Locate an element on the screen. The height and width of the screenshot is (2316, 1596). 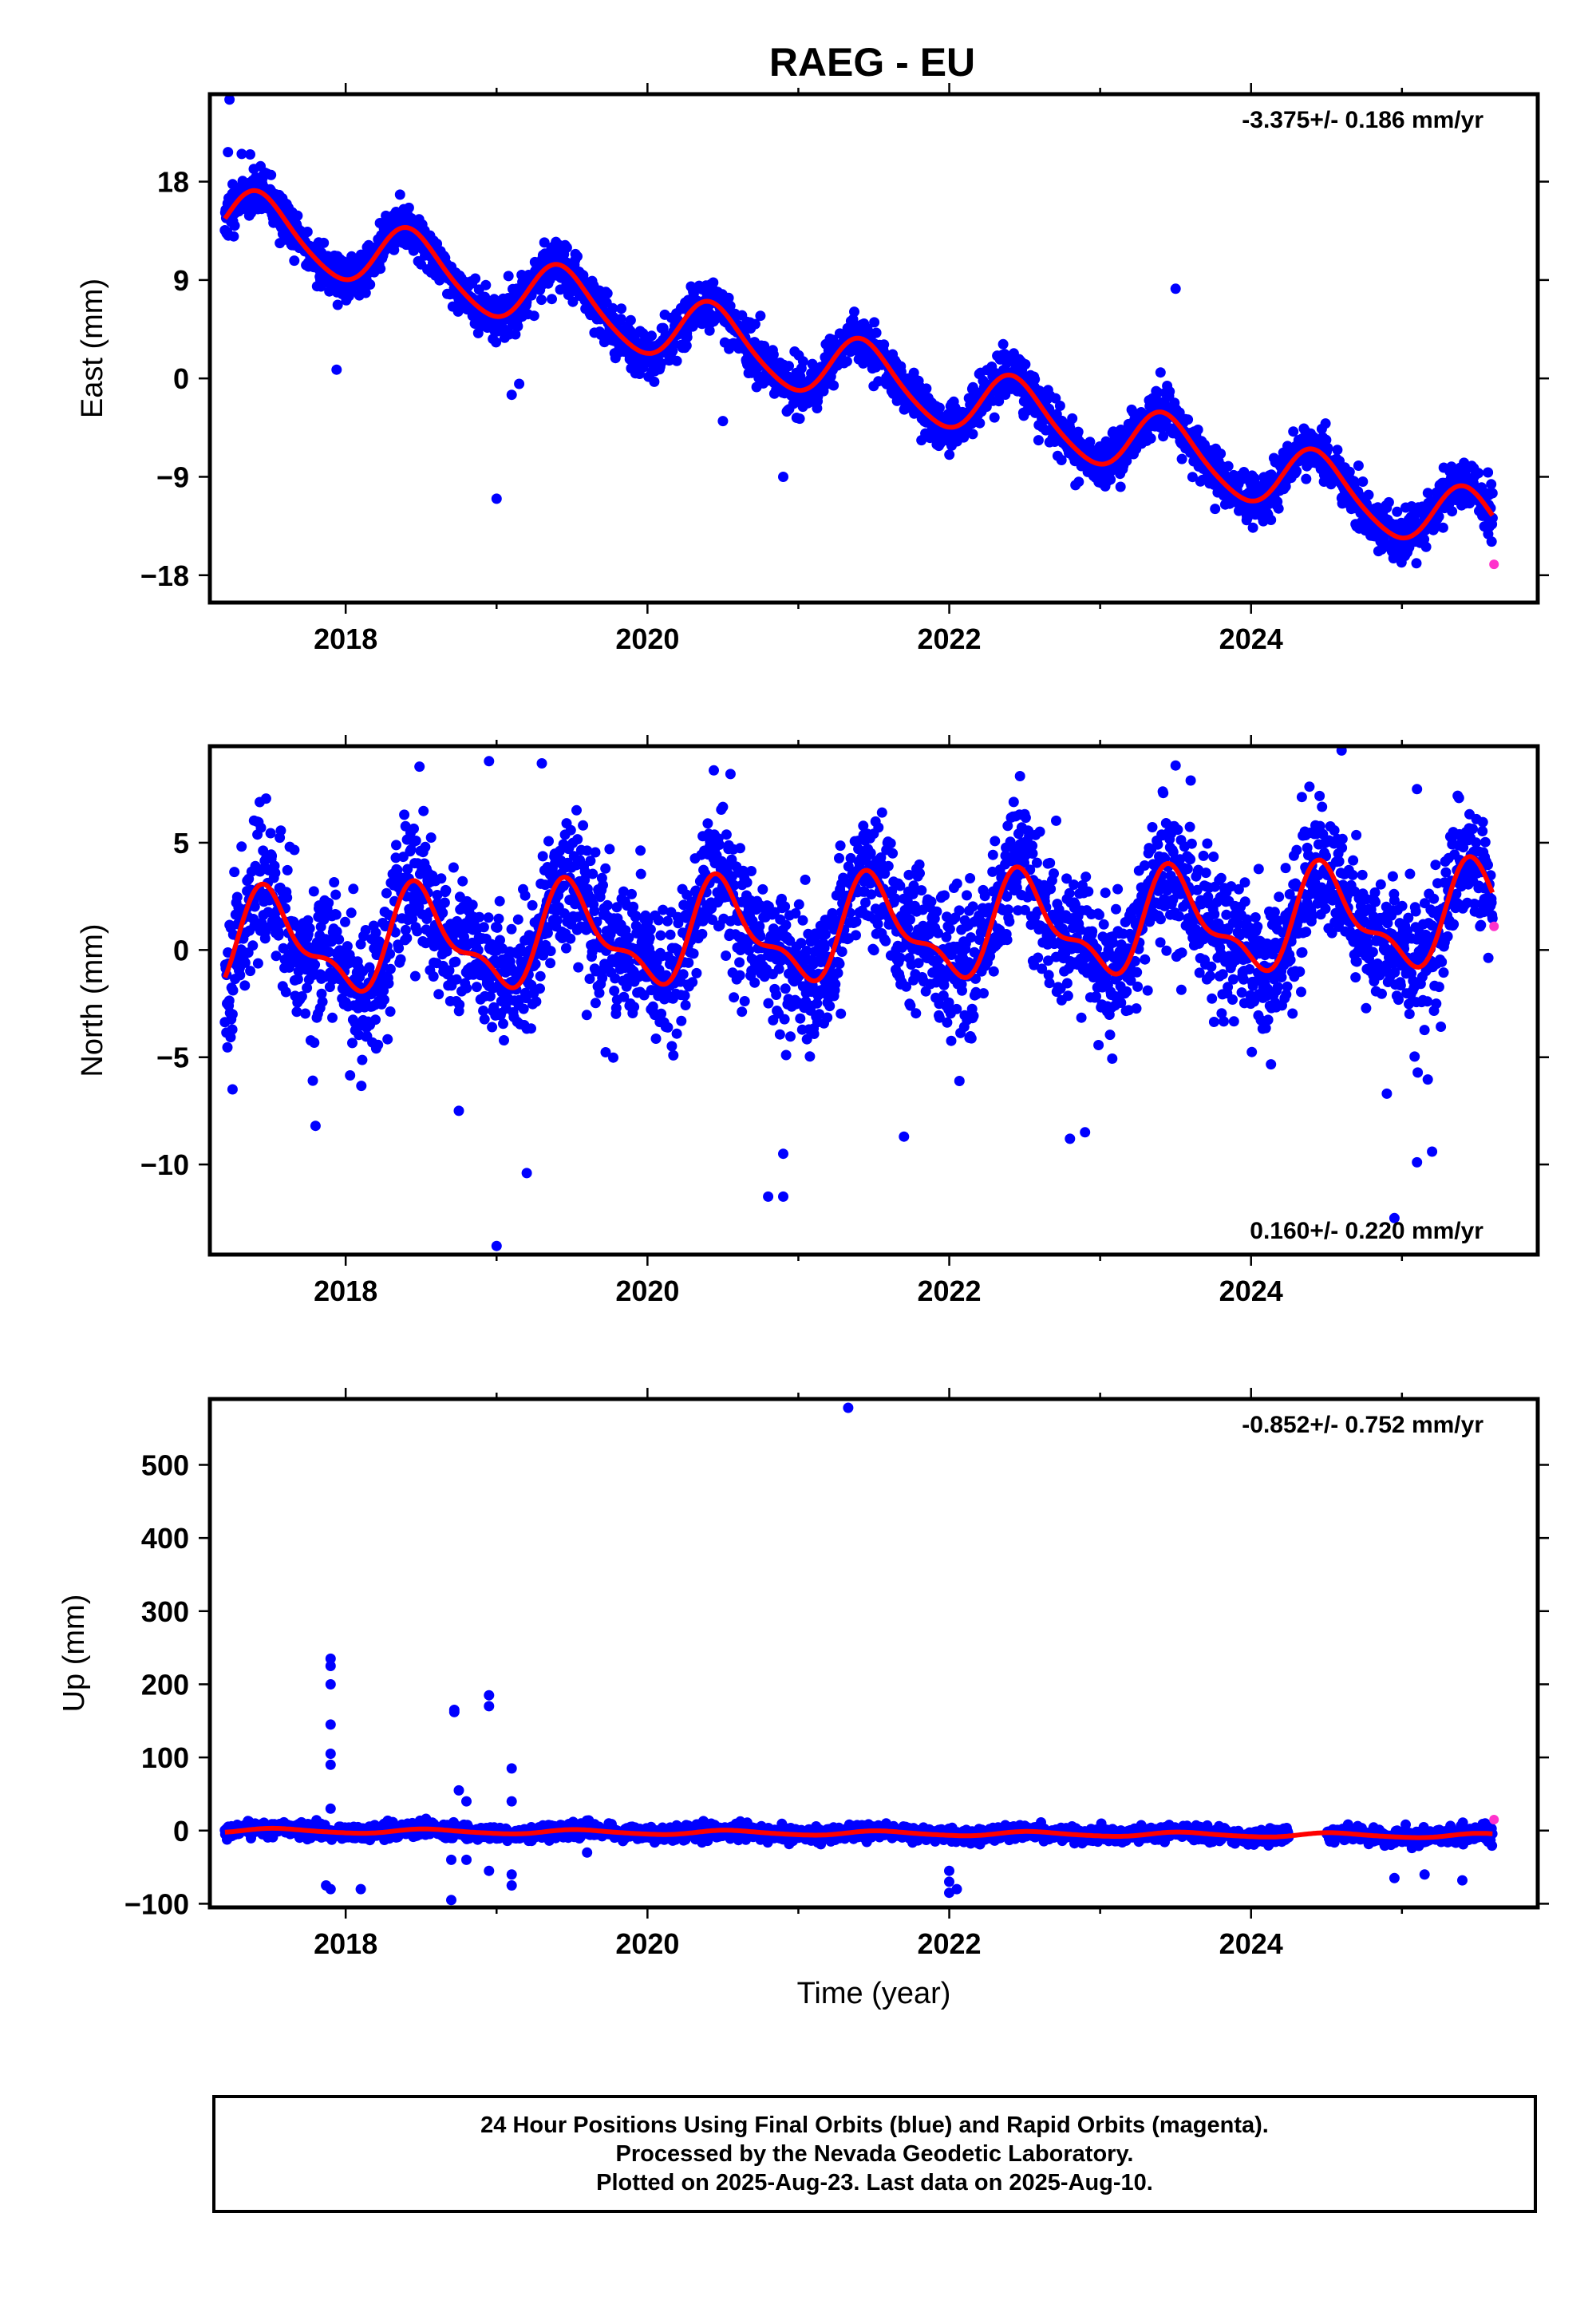
east-xtick-label: 2020 is located at coordinates (647, 638).